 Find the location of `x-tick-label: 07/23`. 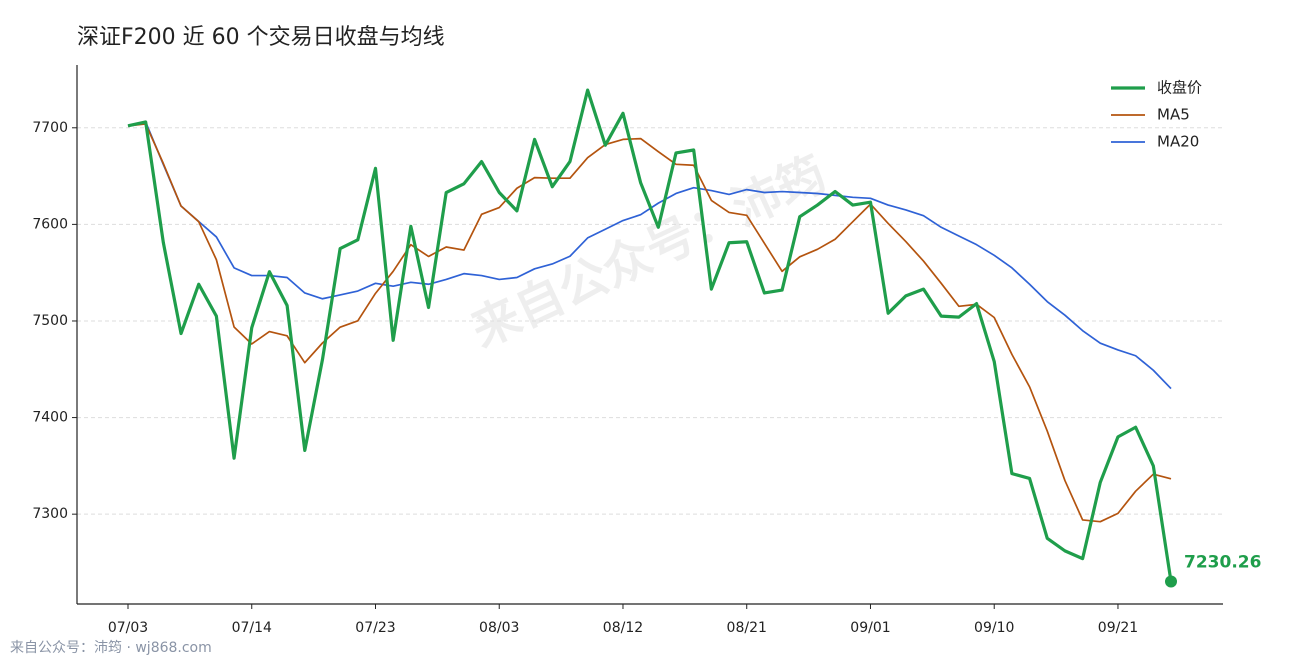

x-tick-label: 07/23 is located at coordinates (375, 628).